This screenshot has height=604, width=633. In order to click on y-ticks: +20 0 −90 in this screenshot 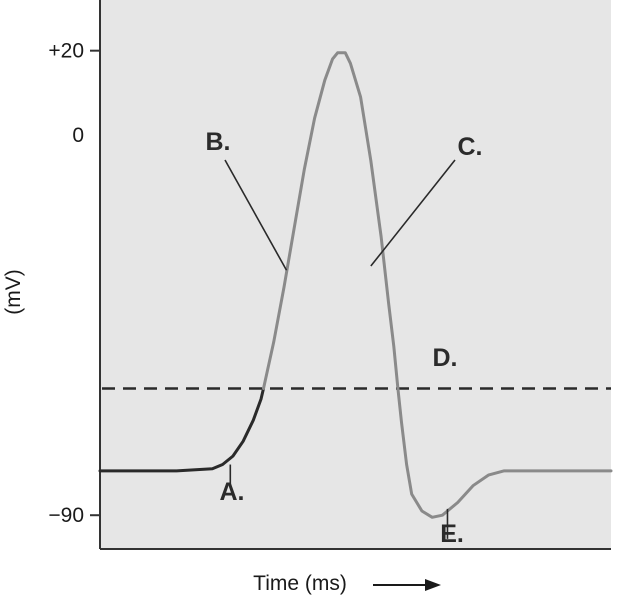, I will do `click(74, 283)`.